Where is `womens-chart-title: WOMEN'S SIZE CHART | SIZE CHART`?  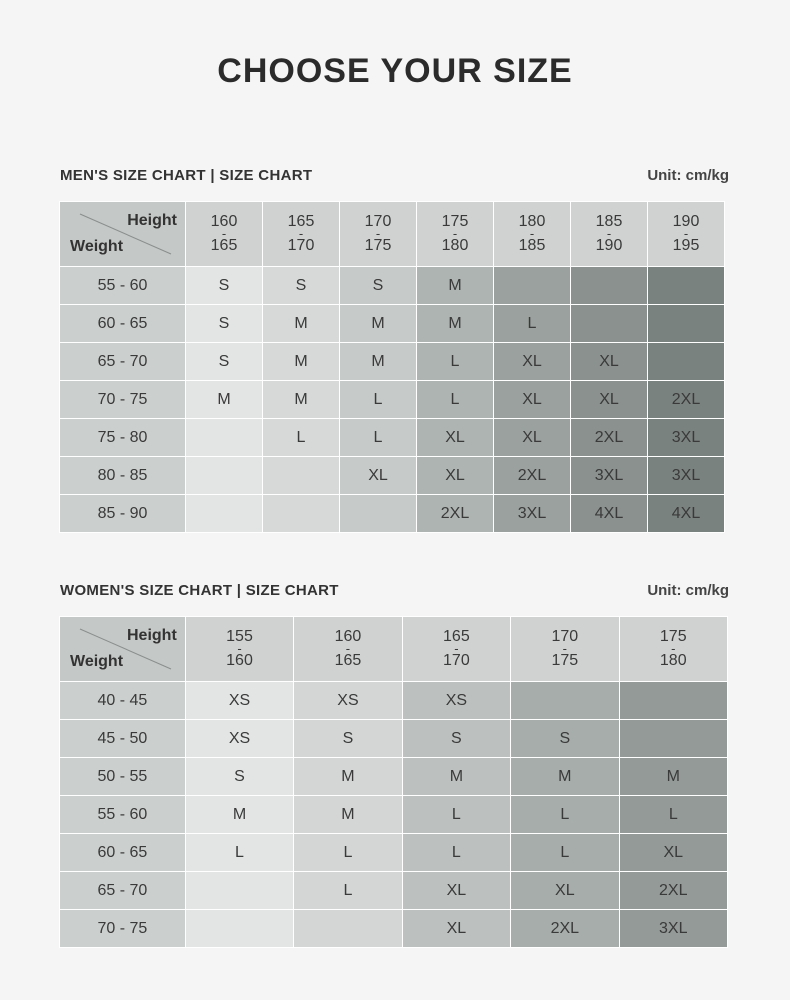 womens-chart-title: WOMEN'S SIZE CHART | SIZE CHART is located at coordinates (199, 590).